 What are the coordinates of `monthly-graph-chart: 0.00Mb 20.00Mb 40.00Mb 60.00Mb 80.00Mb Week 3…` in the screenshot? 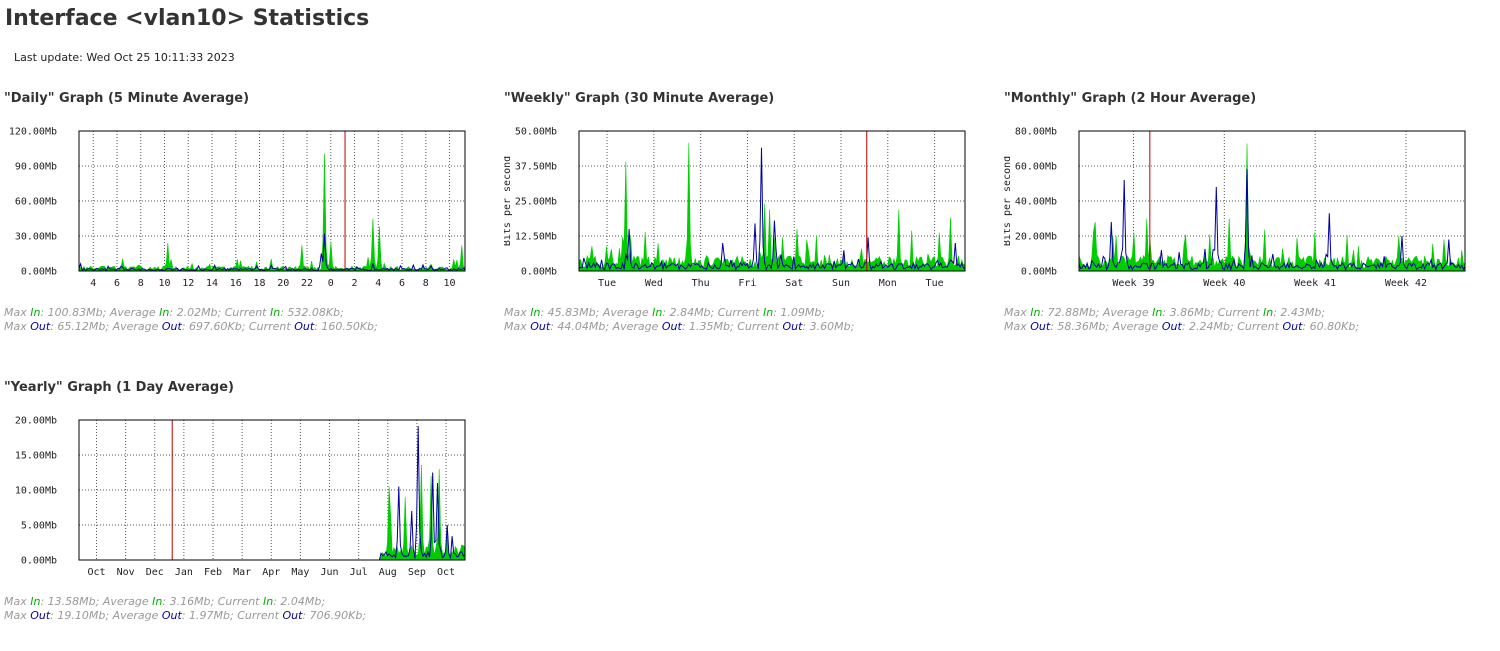 It's located at (1235, 208).